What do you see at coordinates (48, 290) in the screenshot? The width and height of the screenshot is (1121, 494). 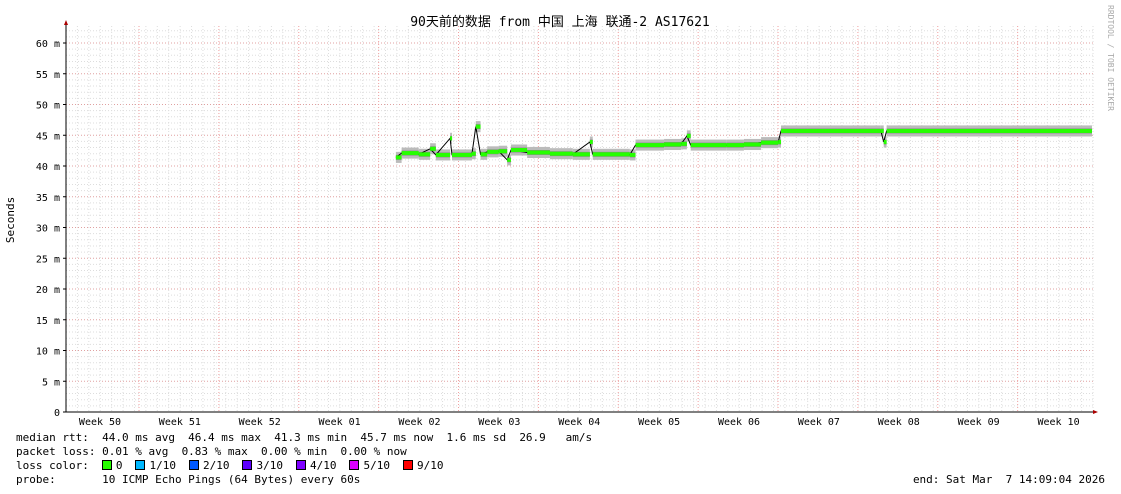 I see `y-tick-label: 20 m` at bounding box center [48, 290].